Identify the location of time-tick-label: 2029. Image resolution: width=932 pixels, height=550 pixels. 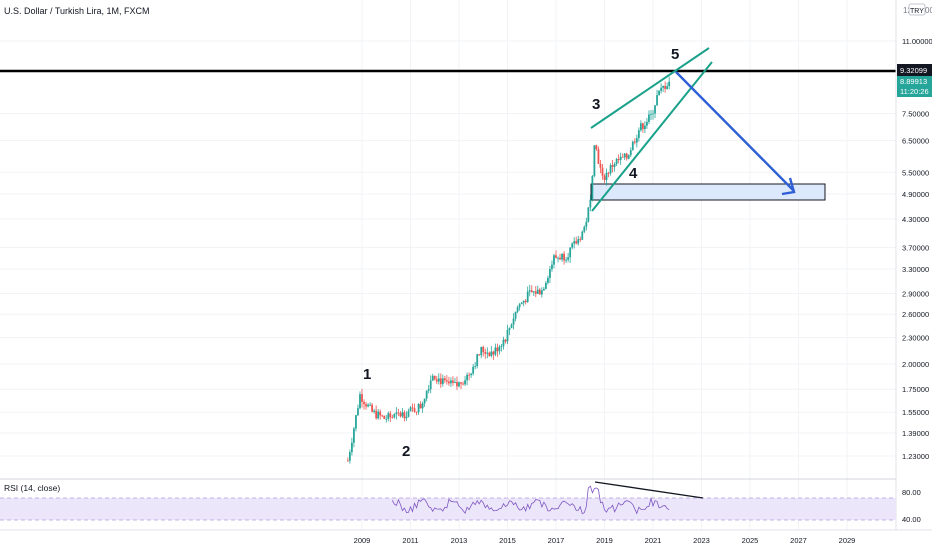
(847, 540).